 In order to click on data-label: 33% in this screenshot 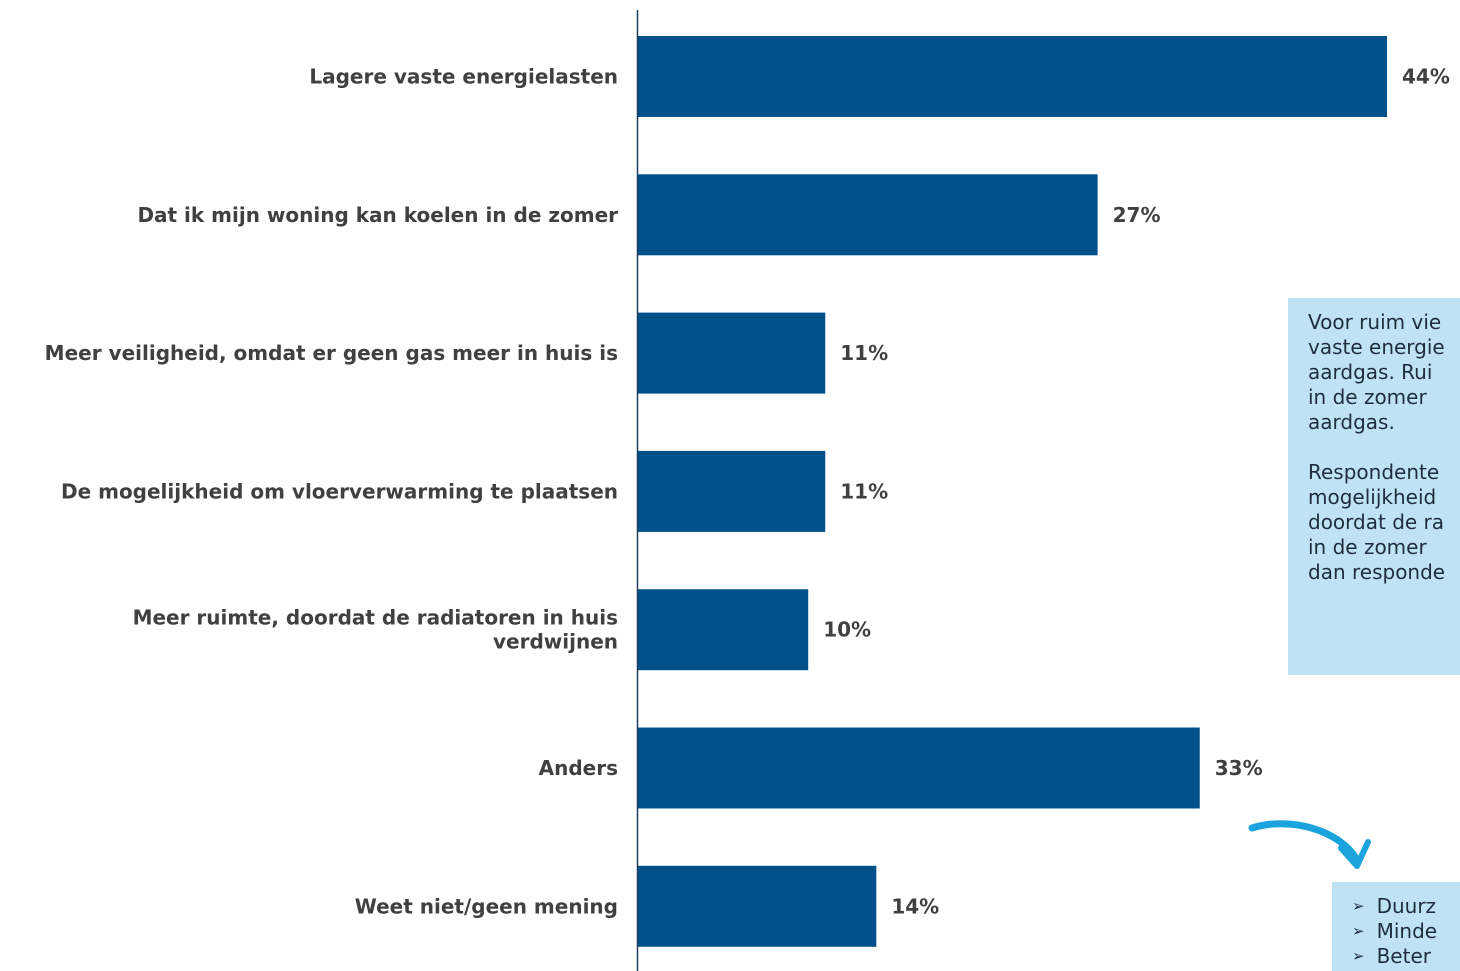, I will do `click(1239, 768)`.